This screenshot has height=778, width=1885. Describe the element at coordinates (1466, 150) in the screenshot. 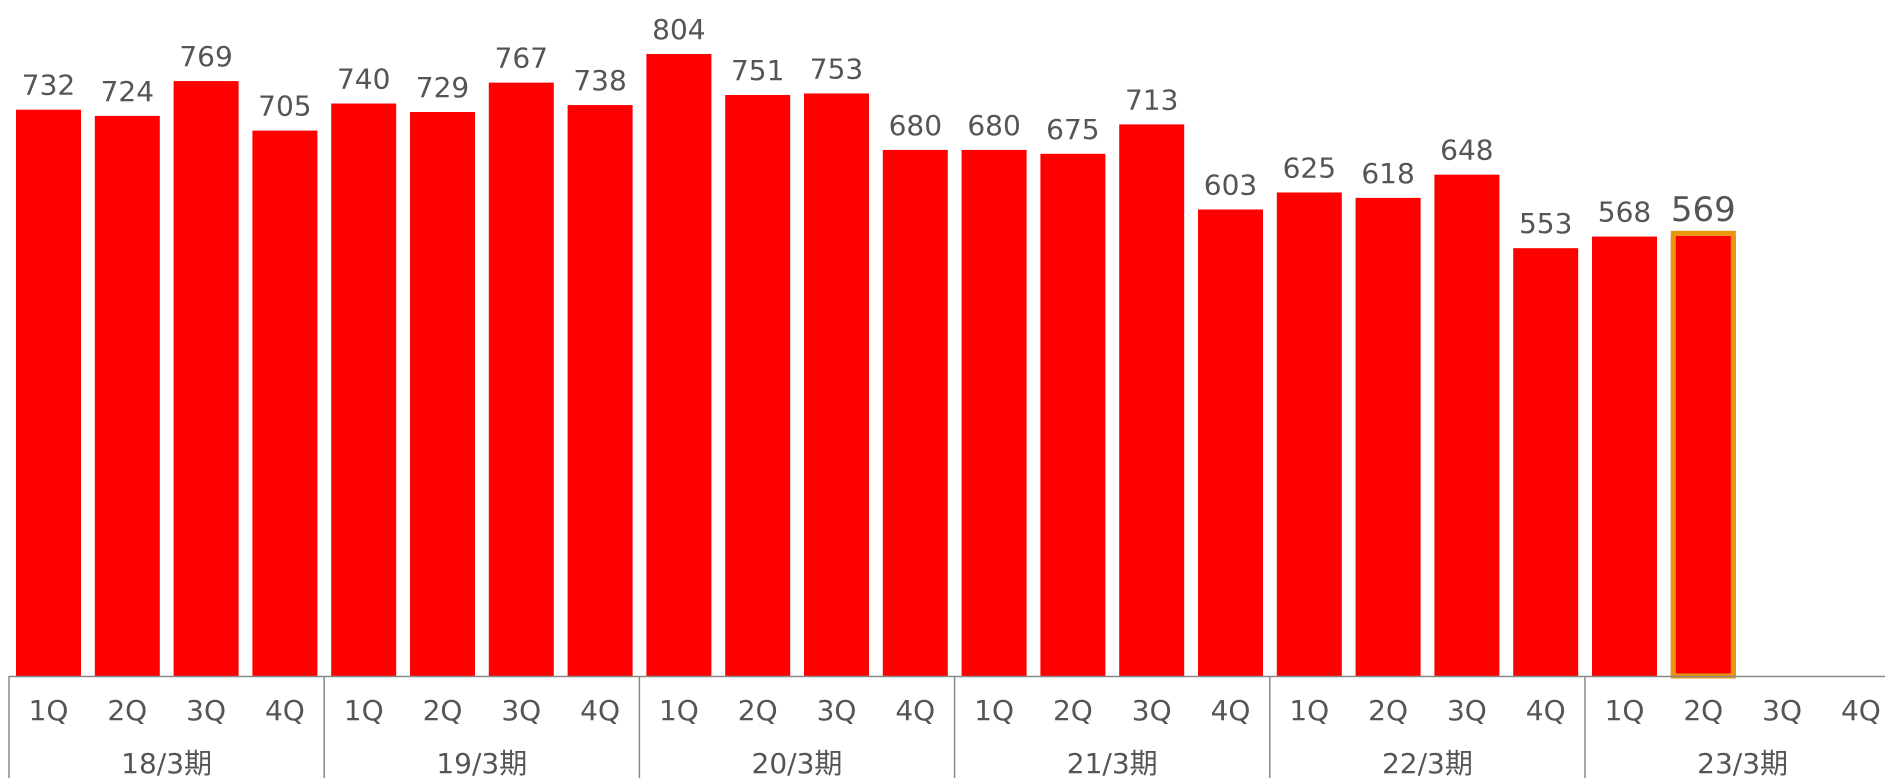

I see `data-label: 648` at that location.